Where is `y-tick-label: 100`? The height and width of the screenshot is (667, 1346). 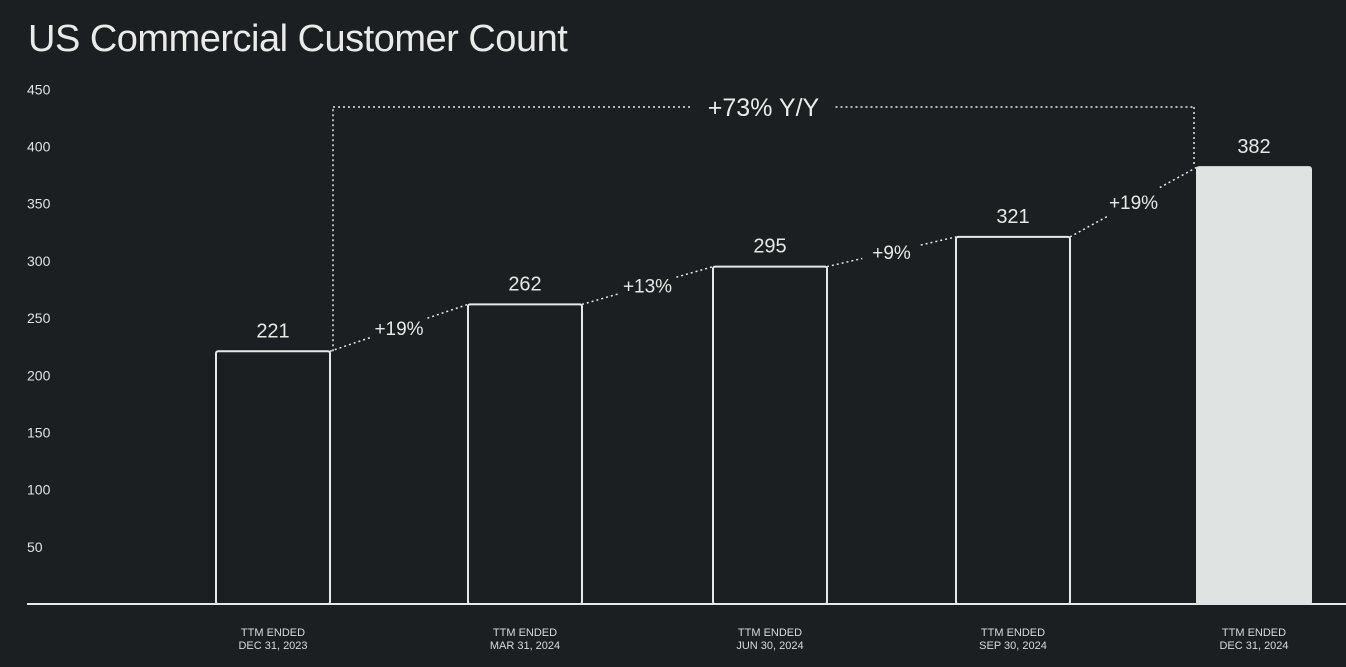
y-tick-label: 100 is located at coordinates (39, 490).